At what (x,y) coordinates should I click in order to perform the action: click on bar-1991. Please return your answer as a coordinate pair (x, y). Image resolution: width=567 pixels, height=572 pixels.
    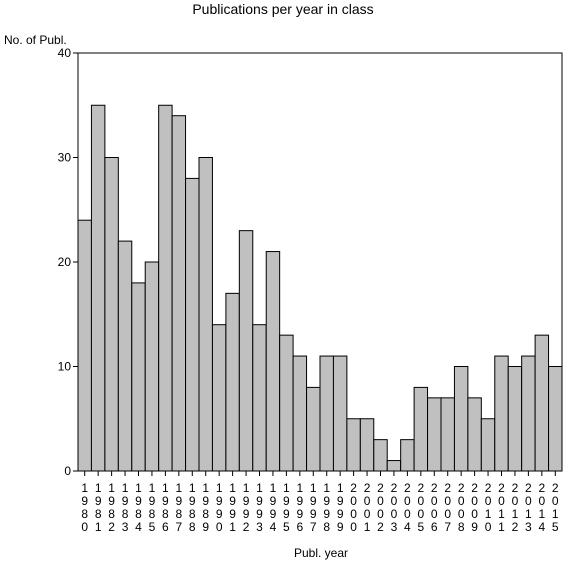
    Looking at the image, I should click on (232, 382).